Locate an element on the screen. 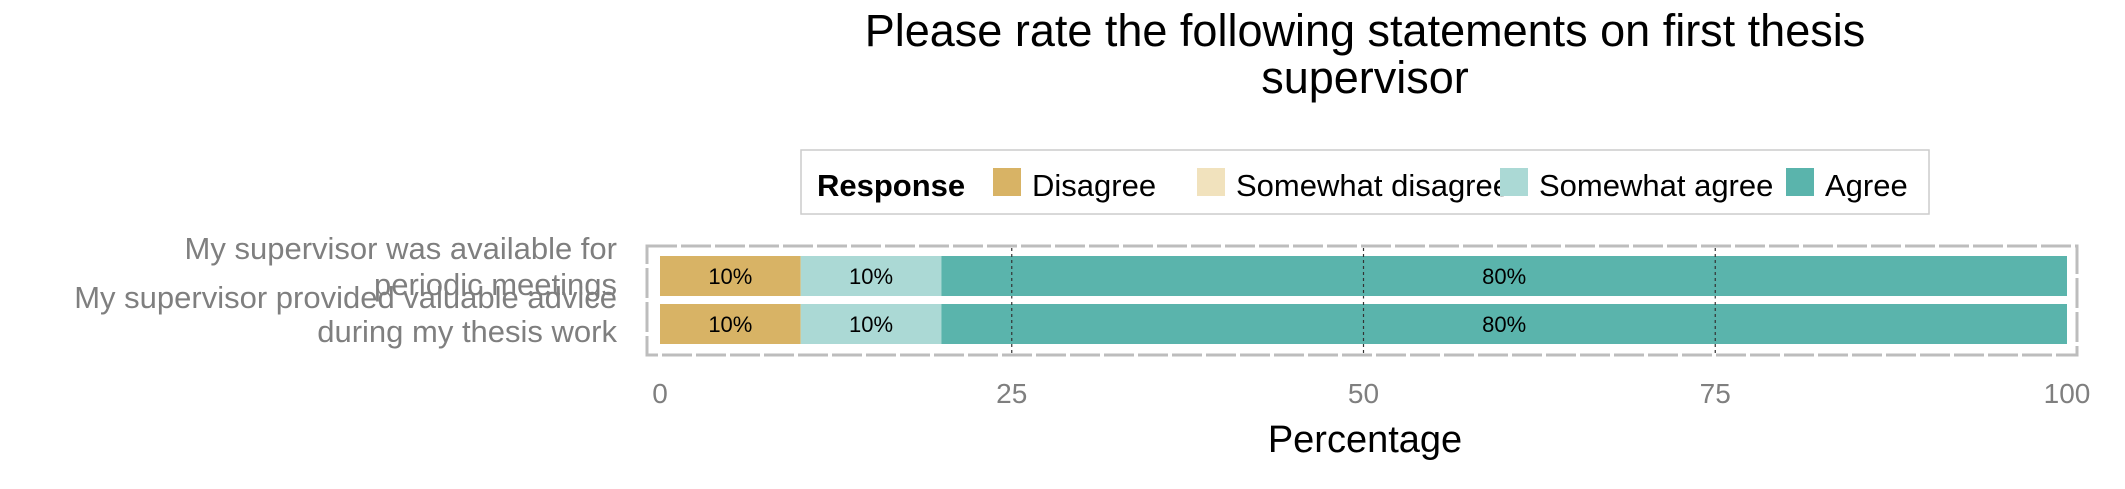 The image size is (2125, 489). x-axis-label: Percentage is located at coordinates (1365, 440).